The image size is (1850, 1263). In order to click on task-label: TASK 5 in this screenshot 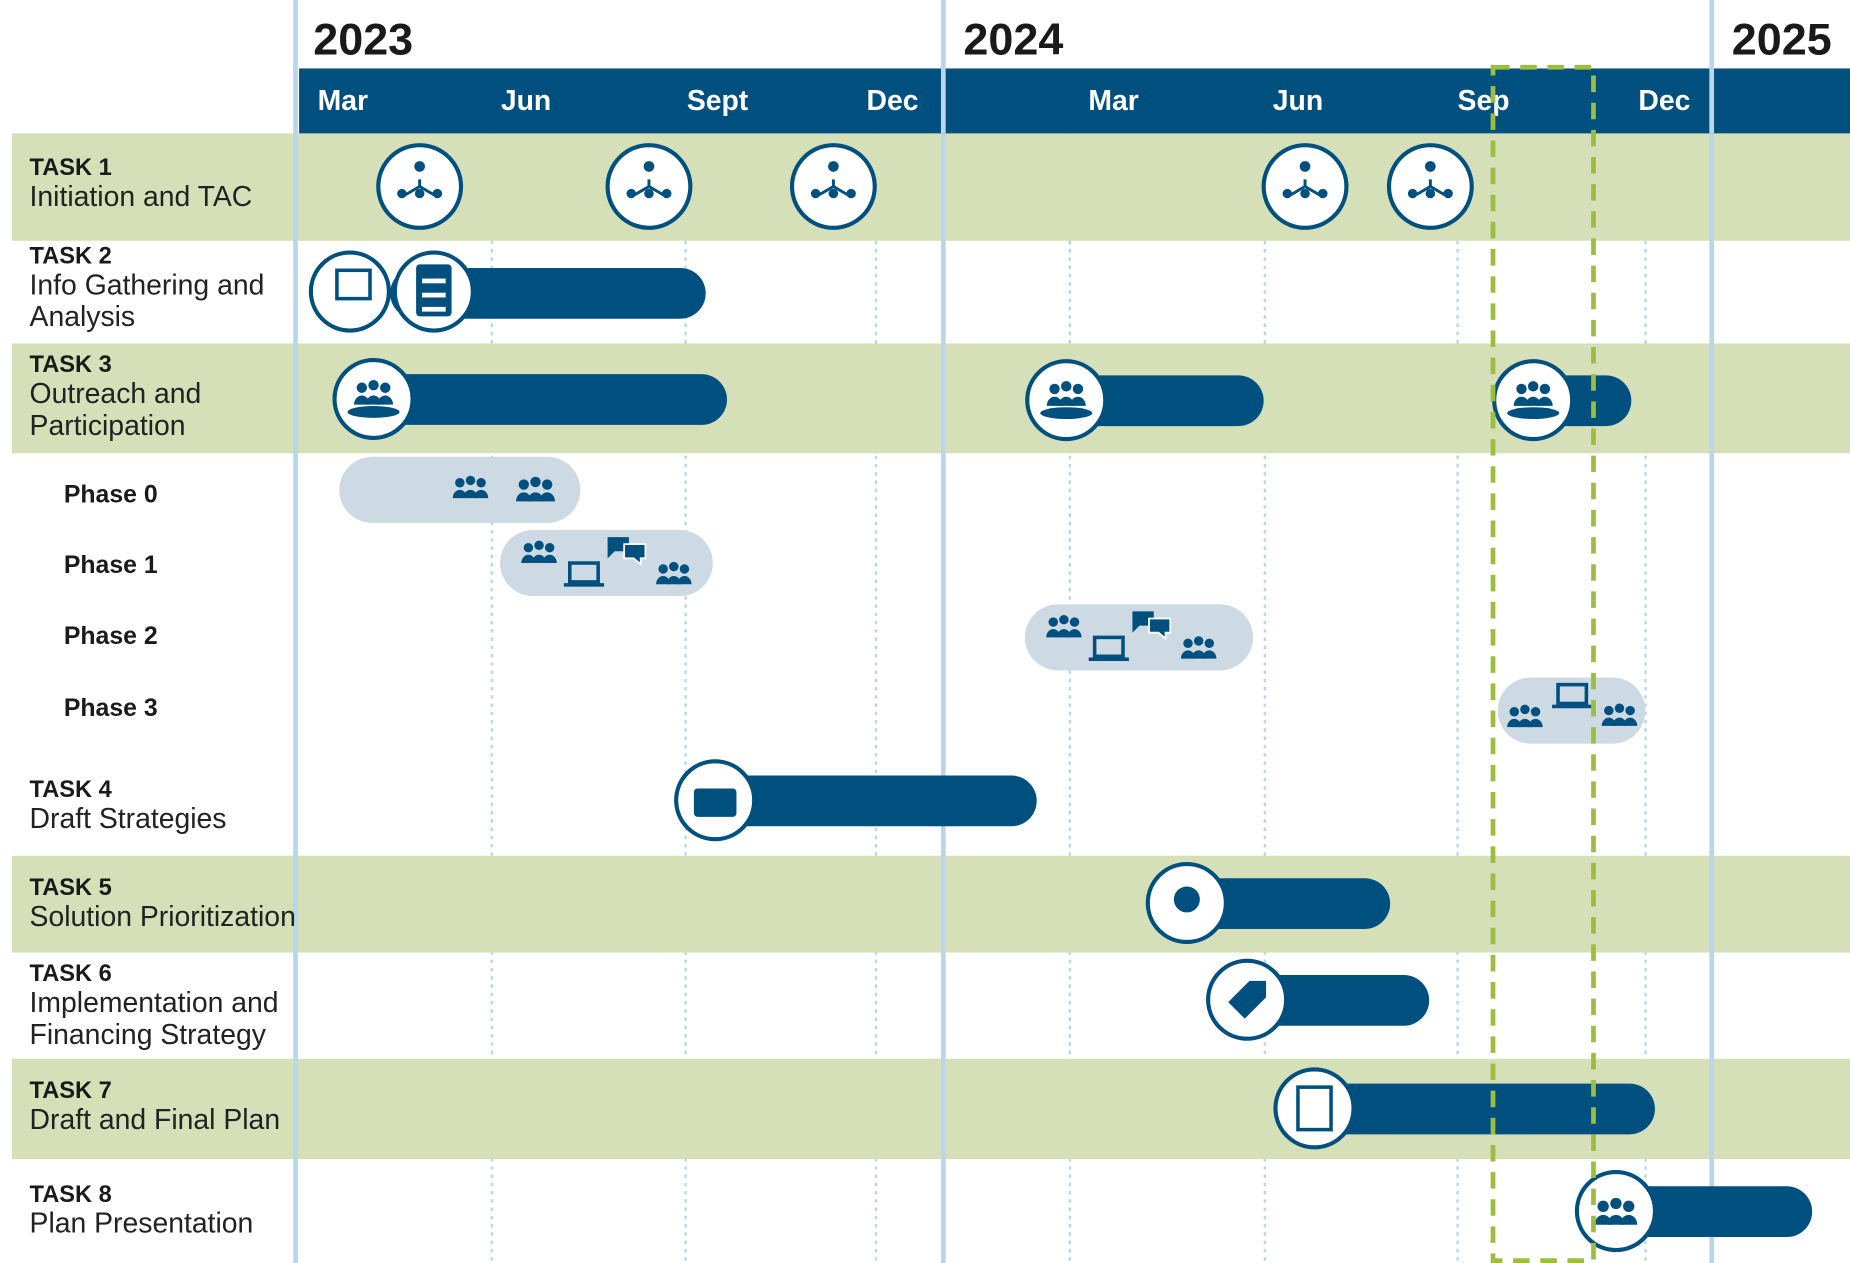, I will do `click(71, 888)`.